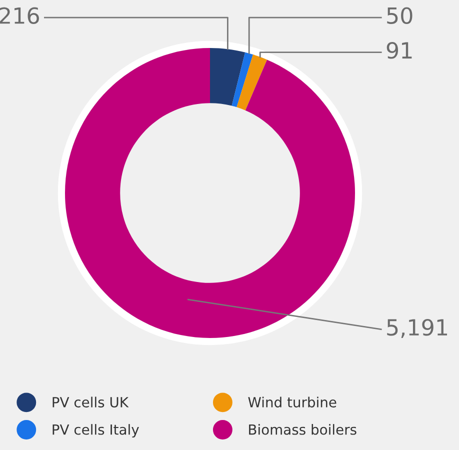 The height and width of the screenshot is (450, 459). I want to click on legend-label: PV cells UK, so click(90, 402).